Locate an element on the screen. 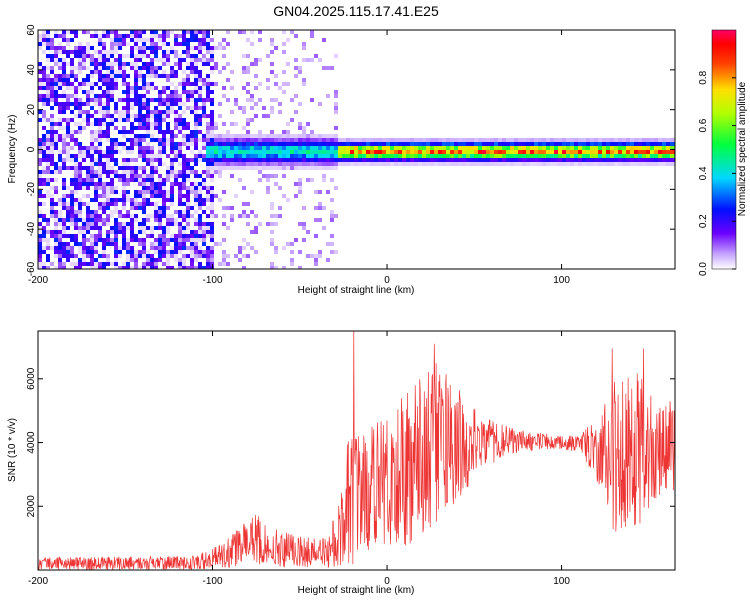 The image size is (750, 600). y-tick-label: 2000 is located at coordinates (31, 506).